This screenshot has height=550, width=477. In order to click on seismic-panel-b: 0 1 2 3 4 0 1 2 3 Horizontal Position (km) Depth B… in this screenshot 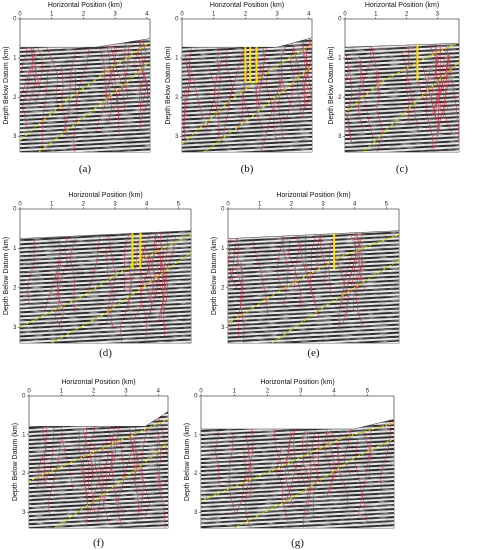, I will do `click(239, 88)`.